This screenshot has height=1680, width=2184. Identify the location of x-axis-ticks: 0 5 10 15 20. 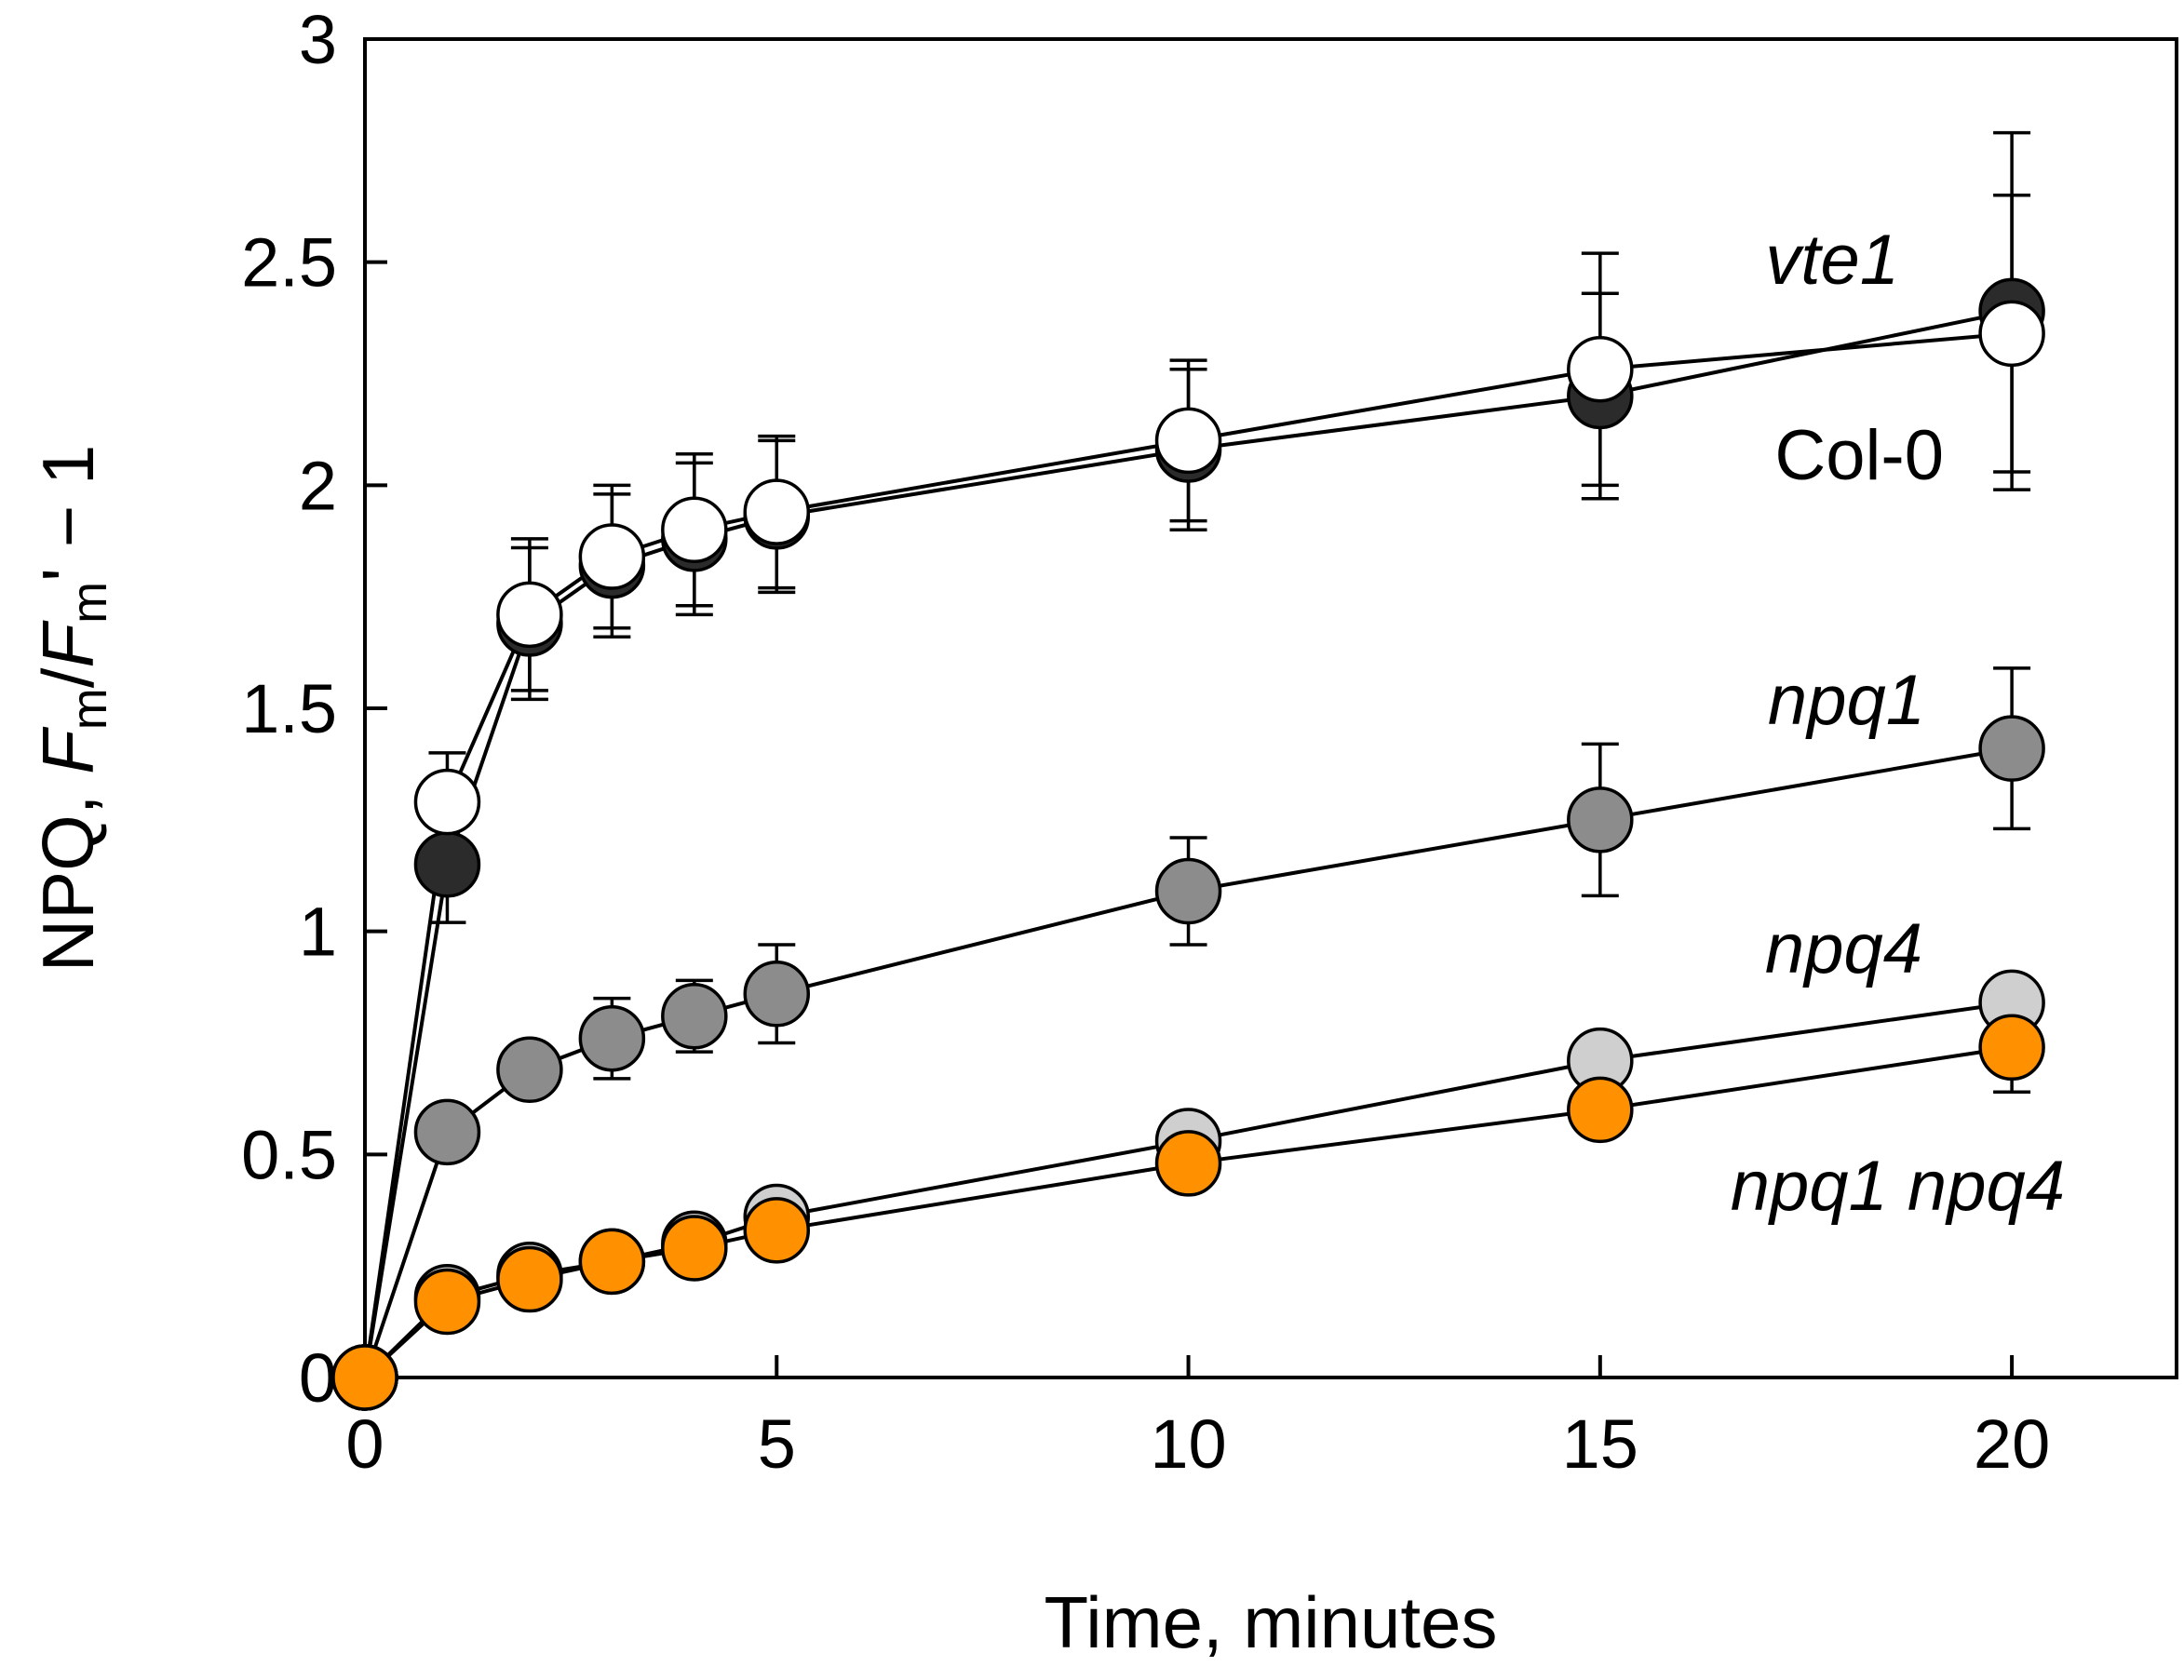
(1197, 1419).